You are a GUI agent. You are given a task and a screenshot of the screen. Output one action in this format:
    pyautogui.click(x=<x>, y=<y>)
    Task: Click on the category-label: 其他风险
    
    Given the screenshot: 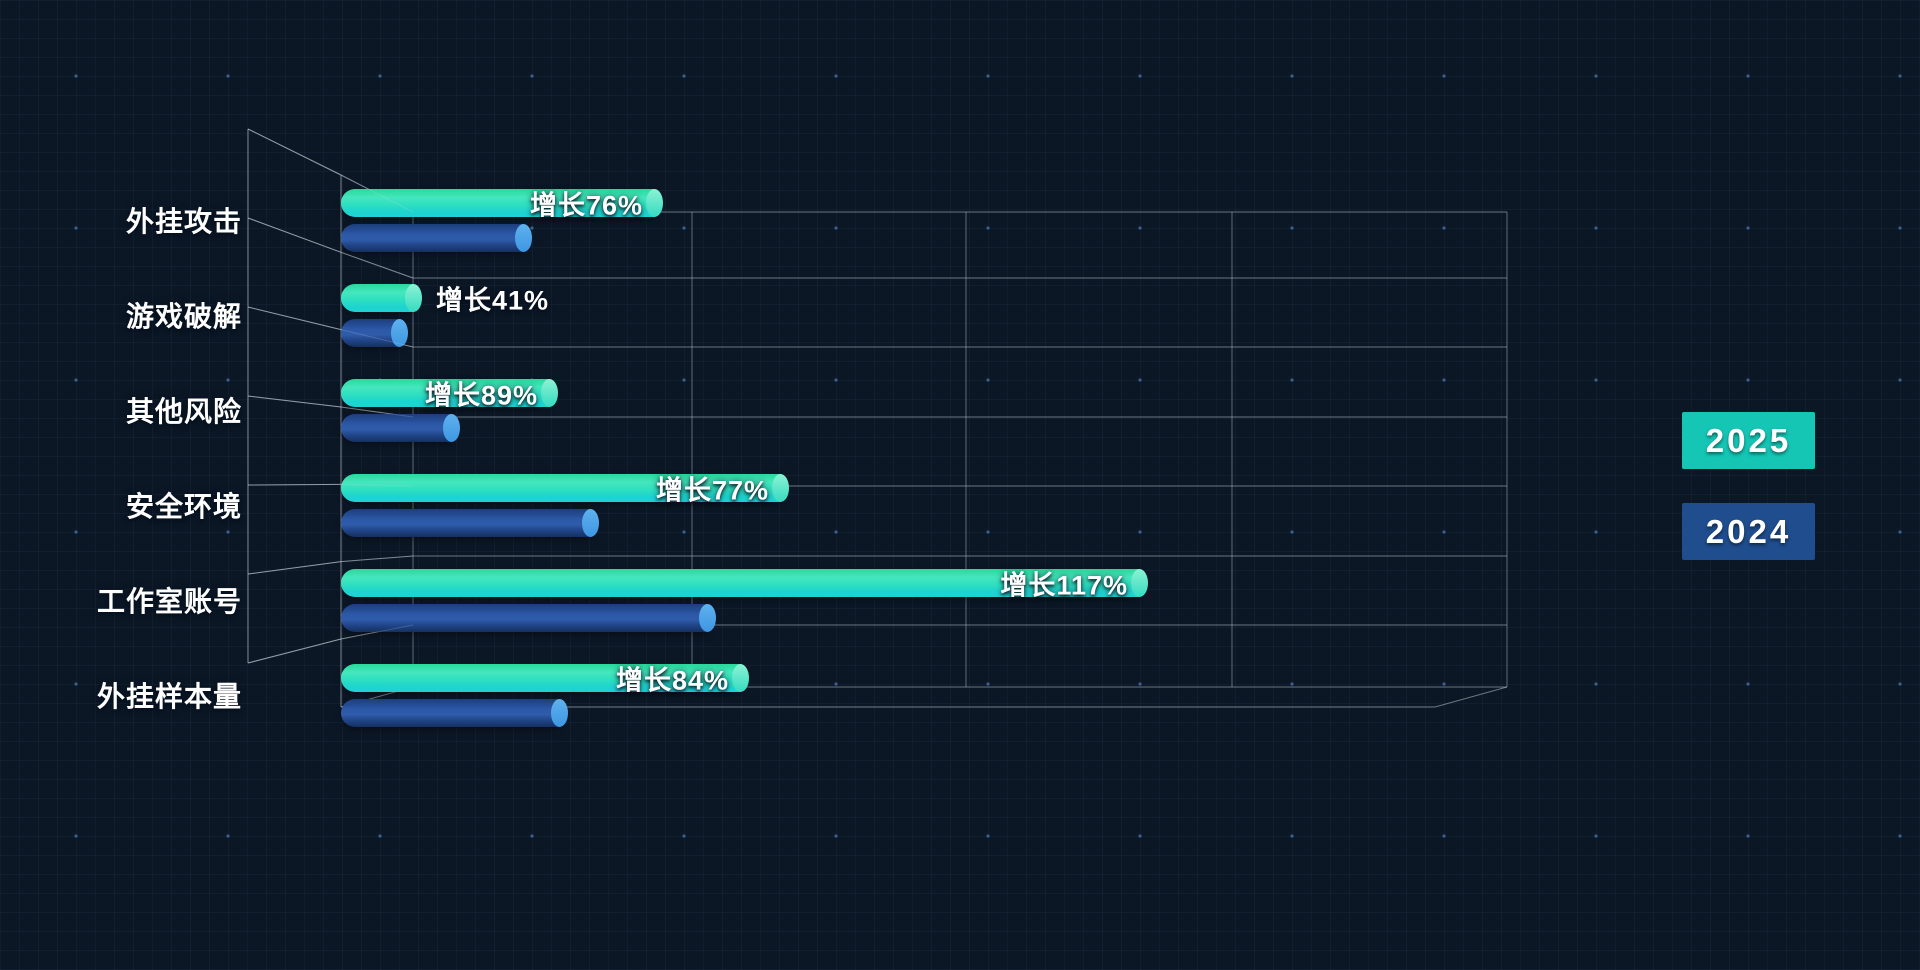 What is the action you would take?
    pyautogui.click(x=183, y=411)
    